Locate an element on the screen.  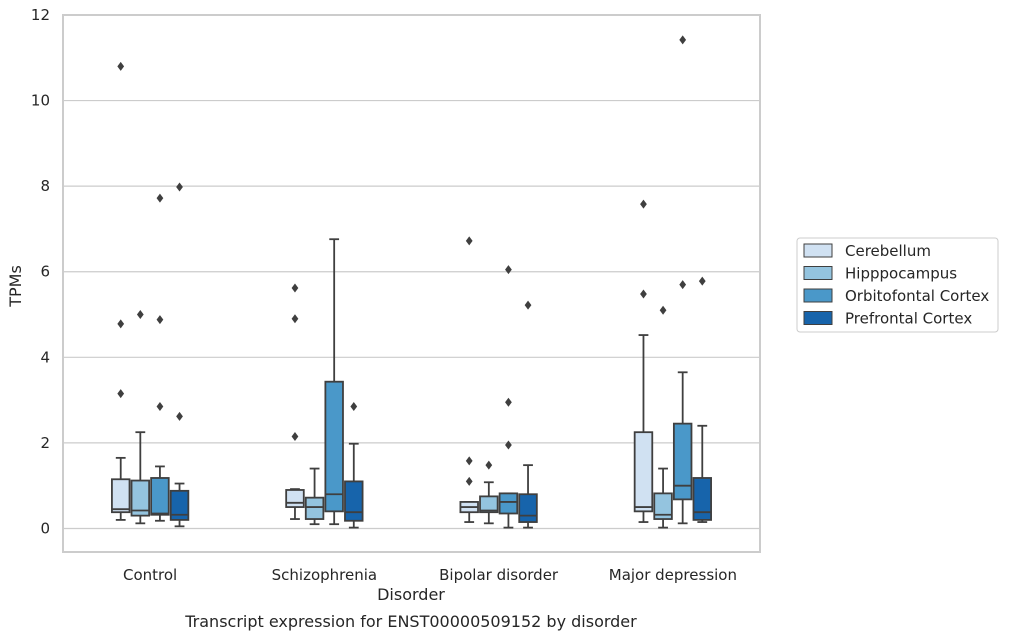
y-tick-label: 4 is located at coordinates (45, 357).